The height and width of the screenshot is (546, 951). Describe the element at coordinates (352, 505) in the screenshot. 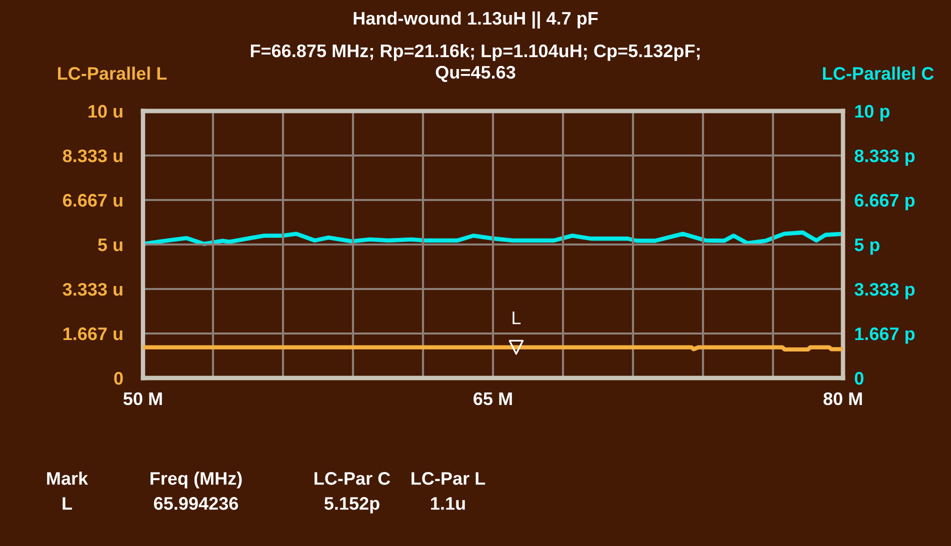

I see `text: 5.152p` at that location.